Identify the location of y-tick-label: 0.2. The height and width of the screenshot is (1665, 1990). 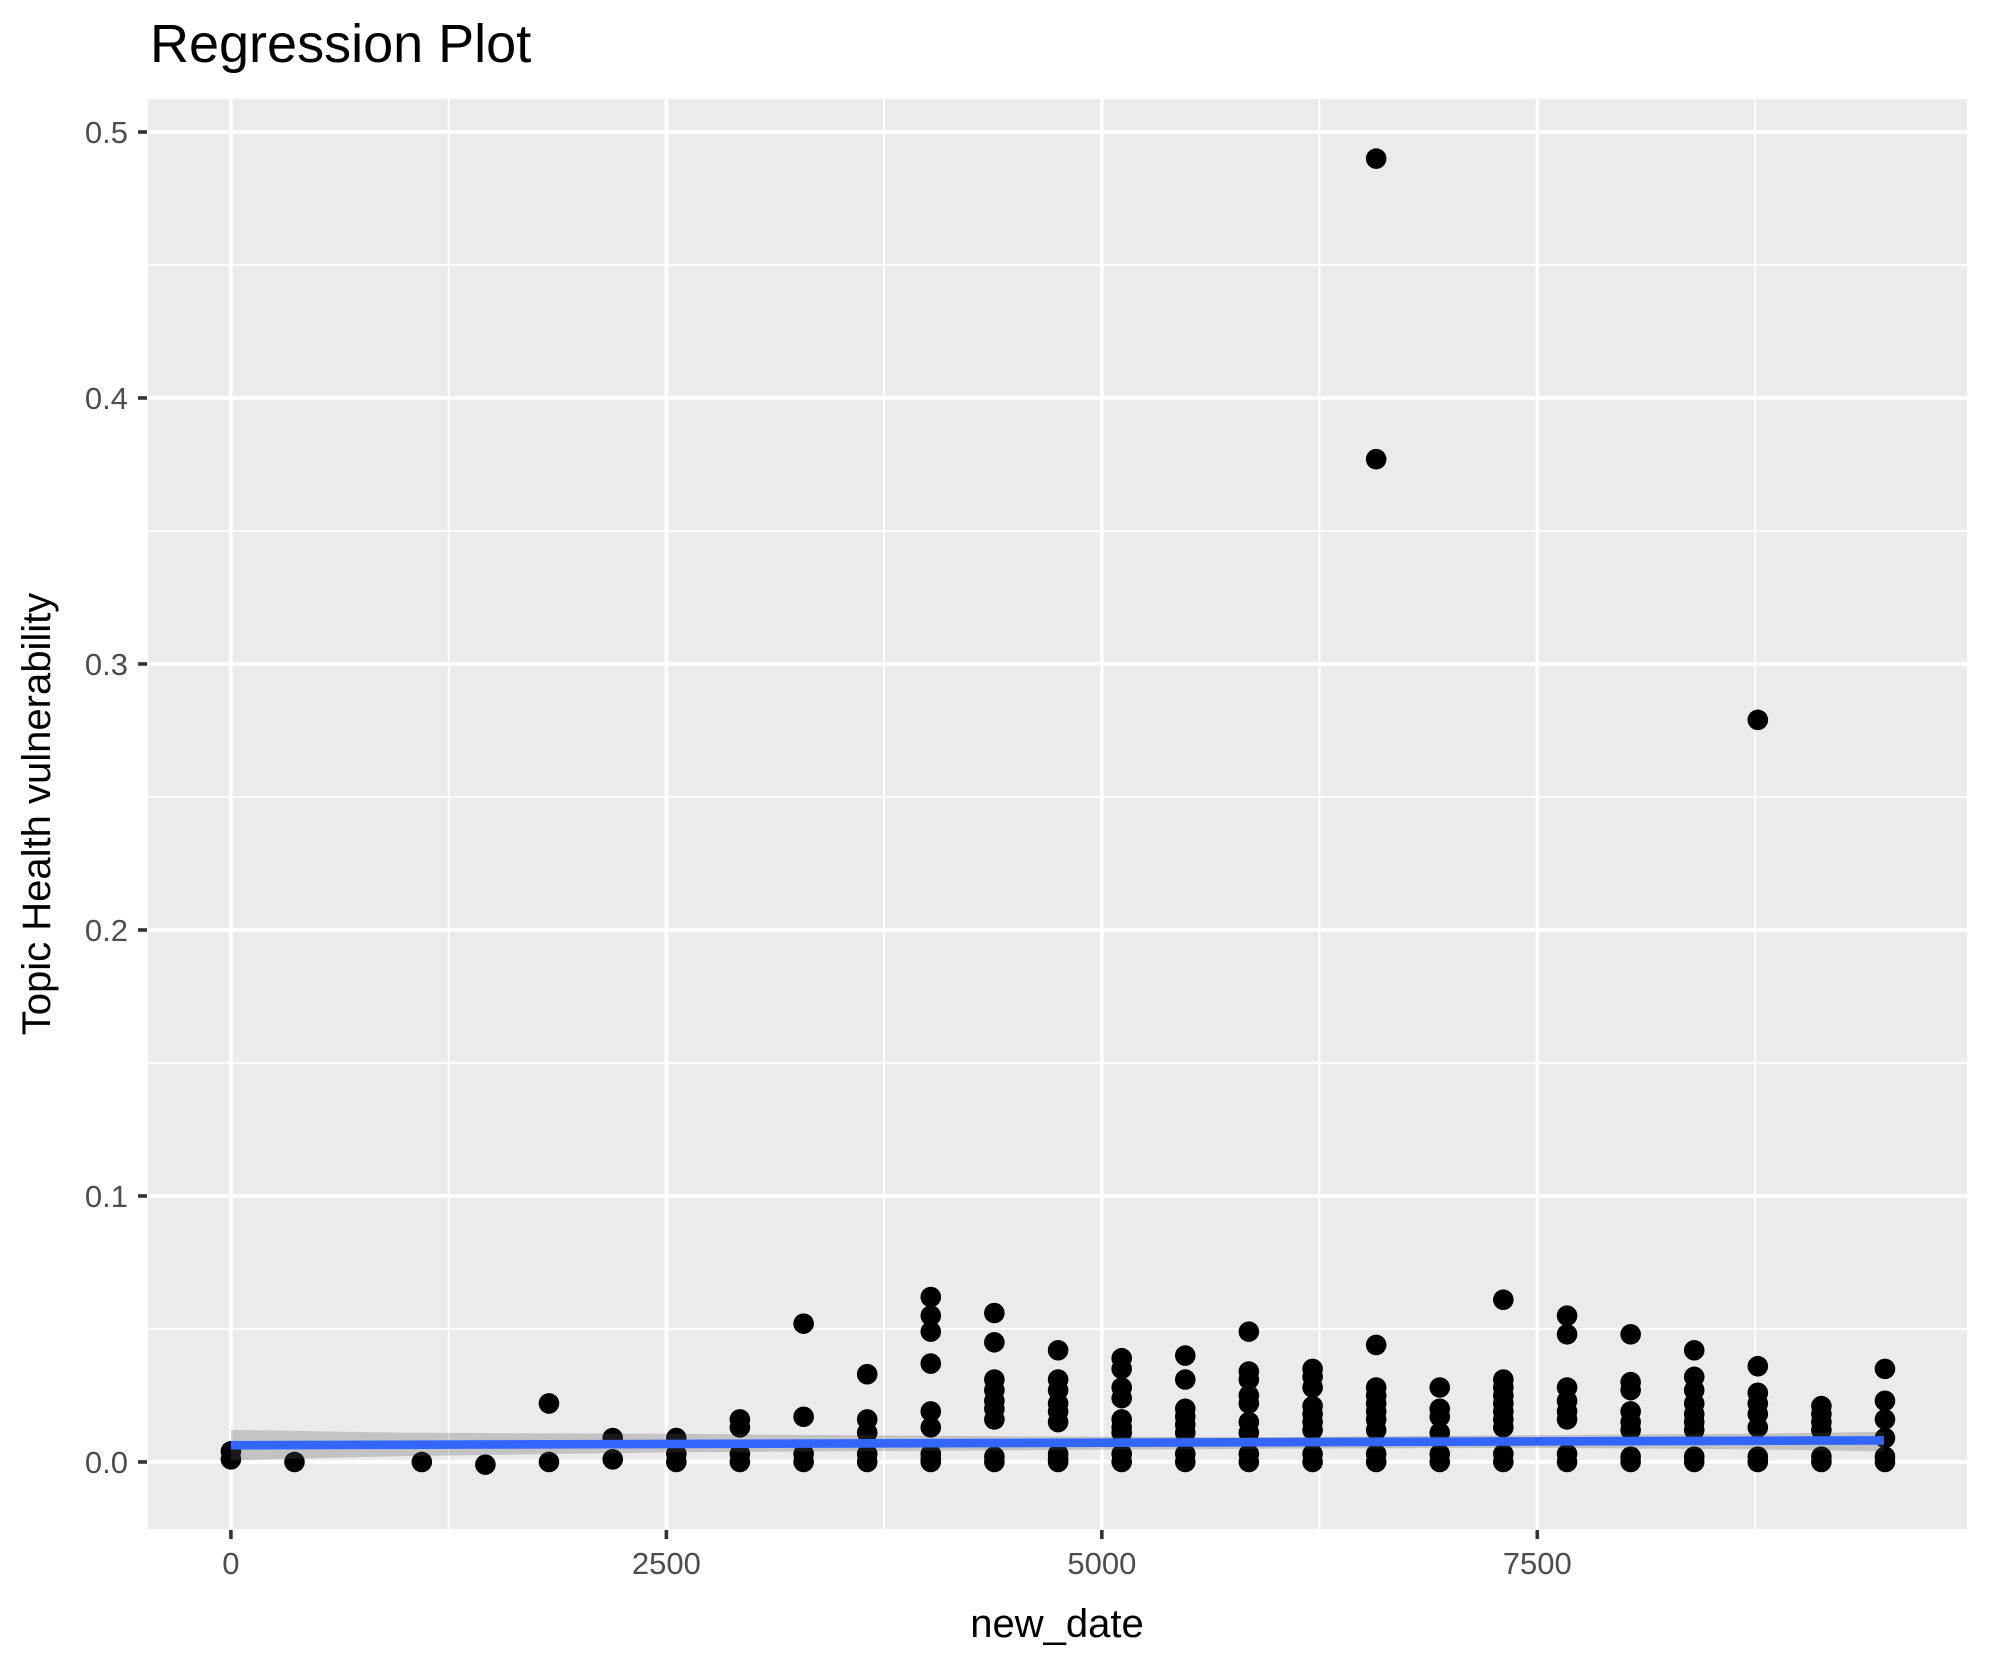
(106, 930).